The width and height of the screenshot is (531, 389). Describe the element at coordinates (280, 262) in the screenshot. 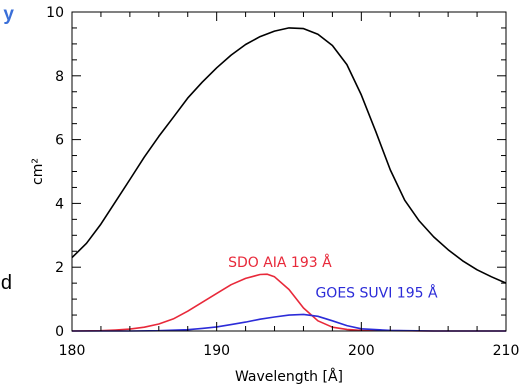

I see `series-label-sdo-aia: SDO AIA 193 Å` at that location.